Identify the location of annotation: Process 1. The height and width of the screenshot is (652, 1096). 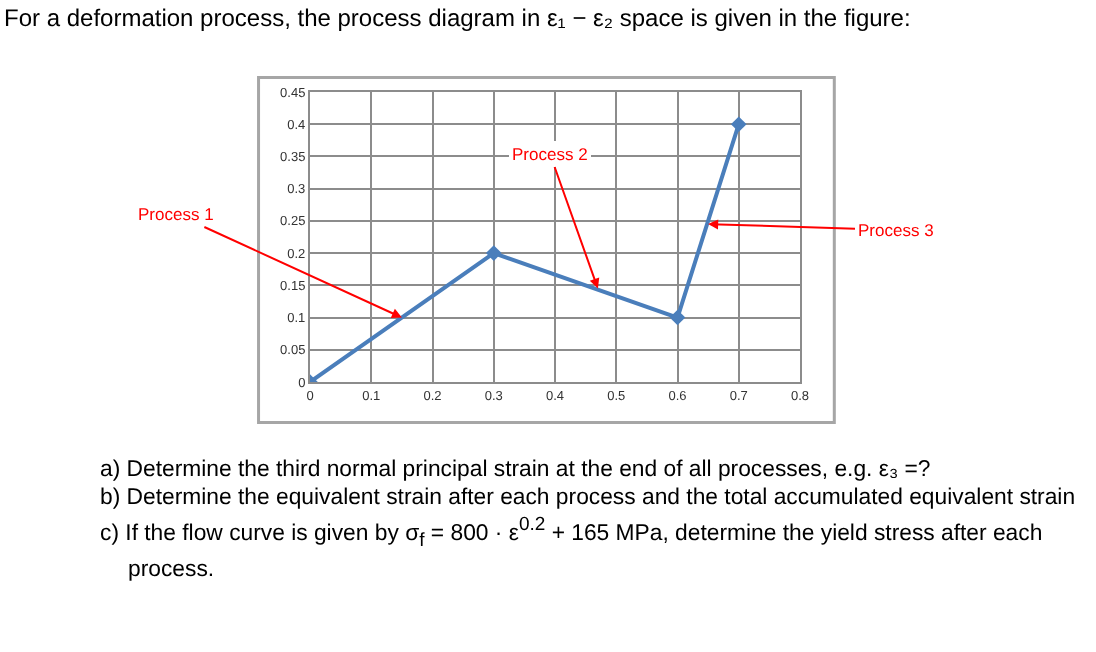
(176, 214).